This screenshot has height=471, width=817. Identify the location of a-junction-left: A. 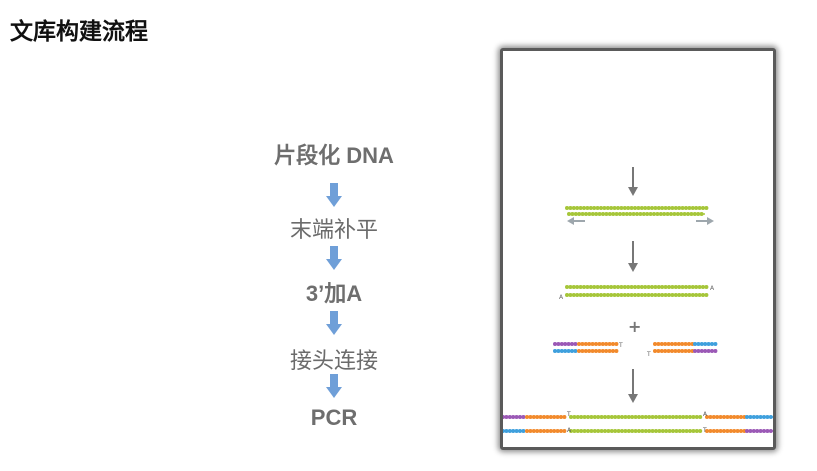
(569, 430).